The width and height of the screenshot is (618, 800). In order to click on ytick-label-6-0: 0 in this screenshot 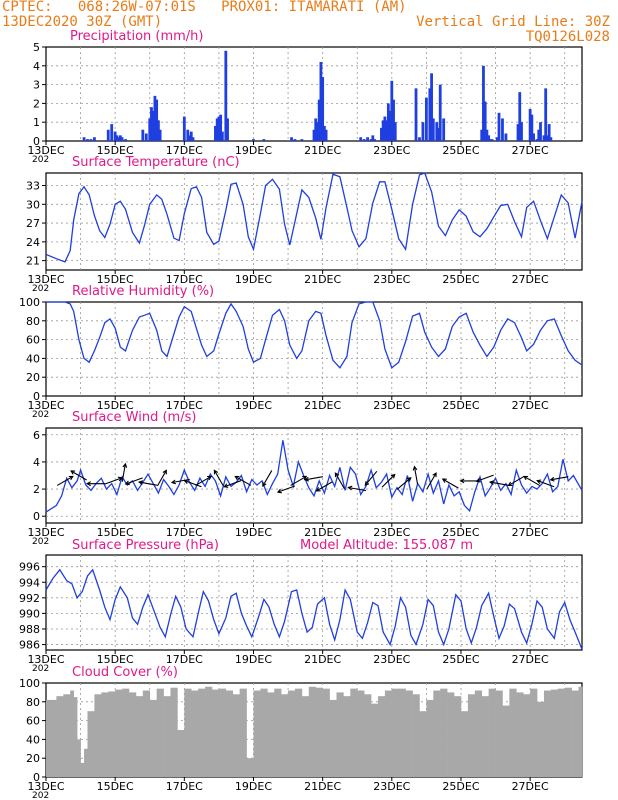, I will do `click(36, 777)`.